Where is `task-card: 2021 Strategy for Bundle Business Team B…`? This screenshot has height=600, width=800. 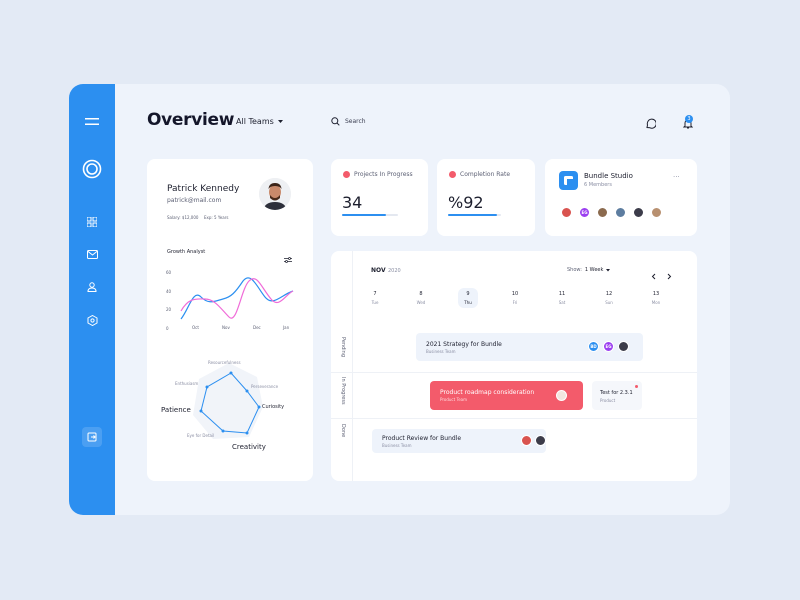 task-card: 2021 Strategy for Bundle Business Team B… is located at coordinates (529, 347).